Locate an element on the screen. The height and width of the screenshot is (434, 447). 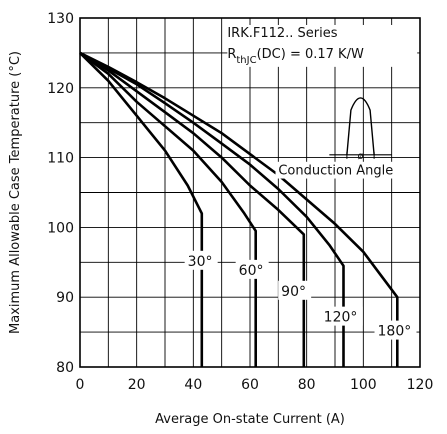
x-axis-title: Average On-state Current (A) is located at coordinates (250, 419).